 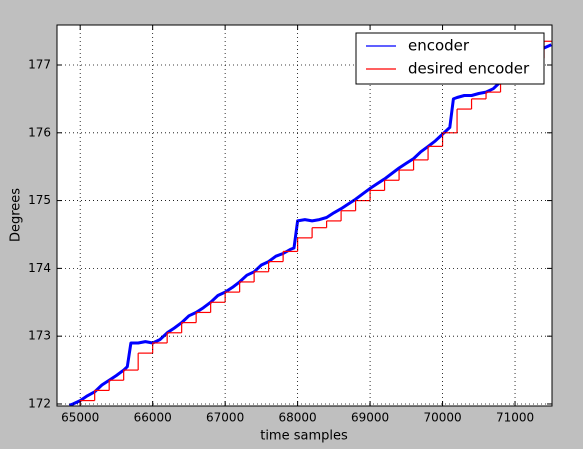 I want to click on y-axis-label: Degrees, so click(x=16, y=215).